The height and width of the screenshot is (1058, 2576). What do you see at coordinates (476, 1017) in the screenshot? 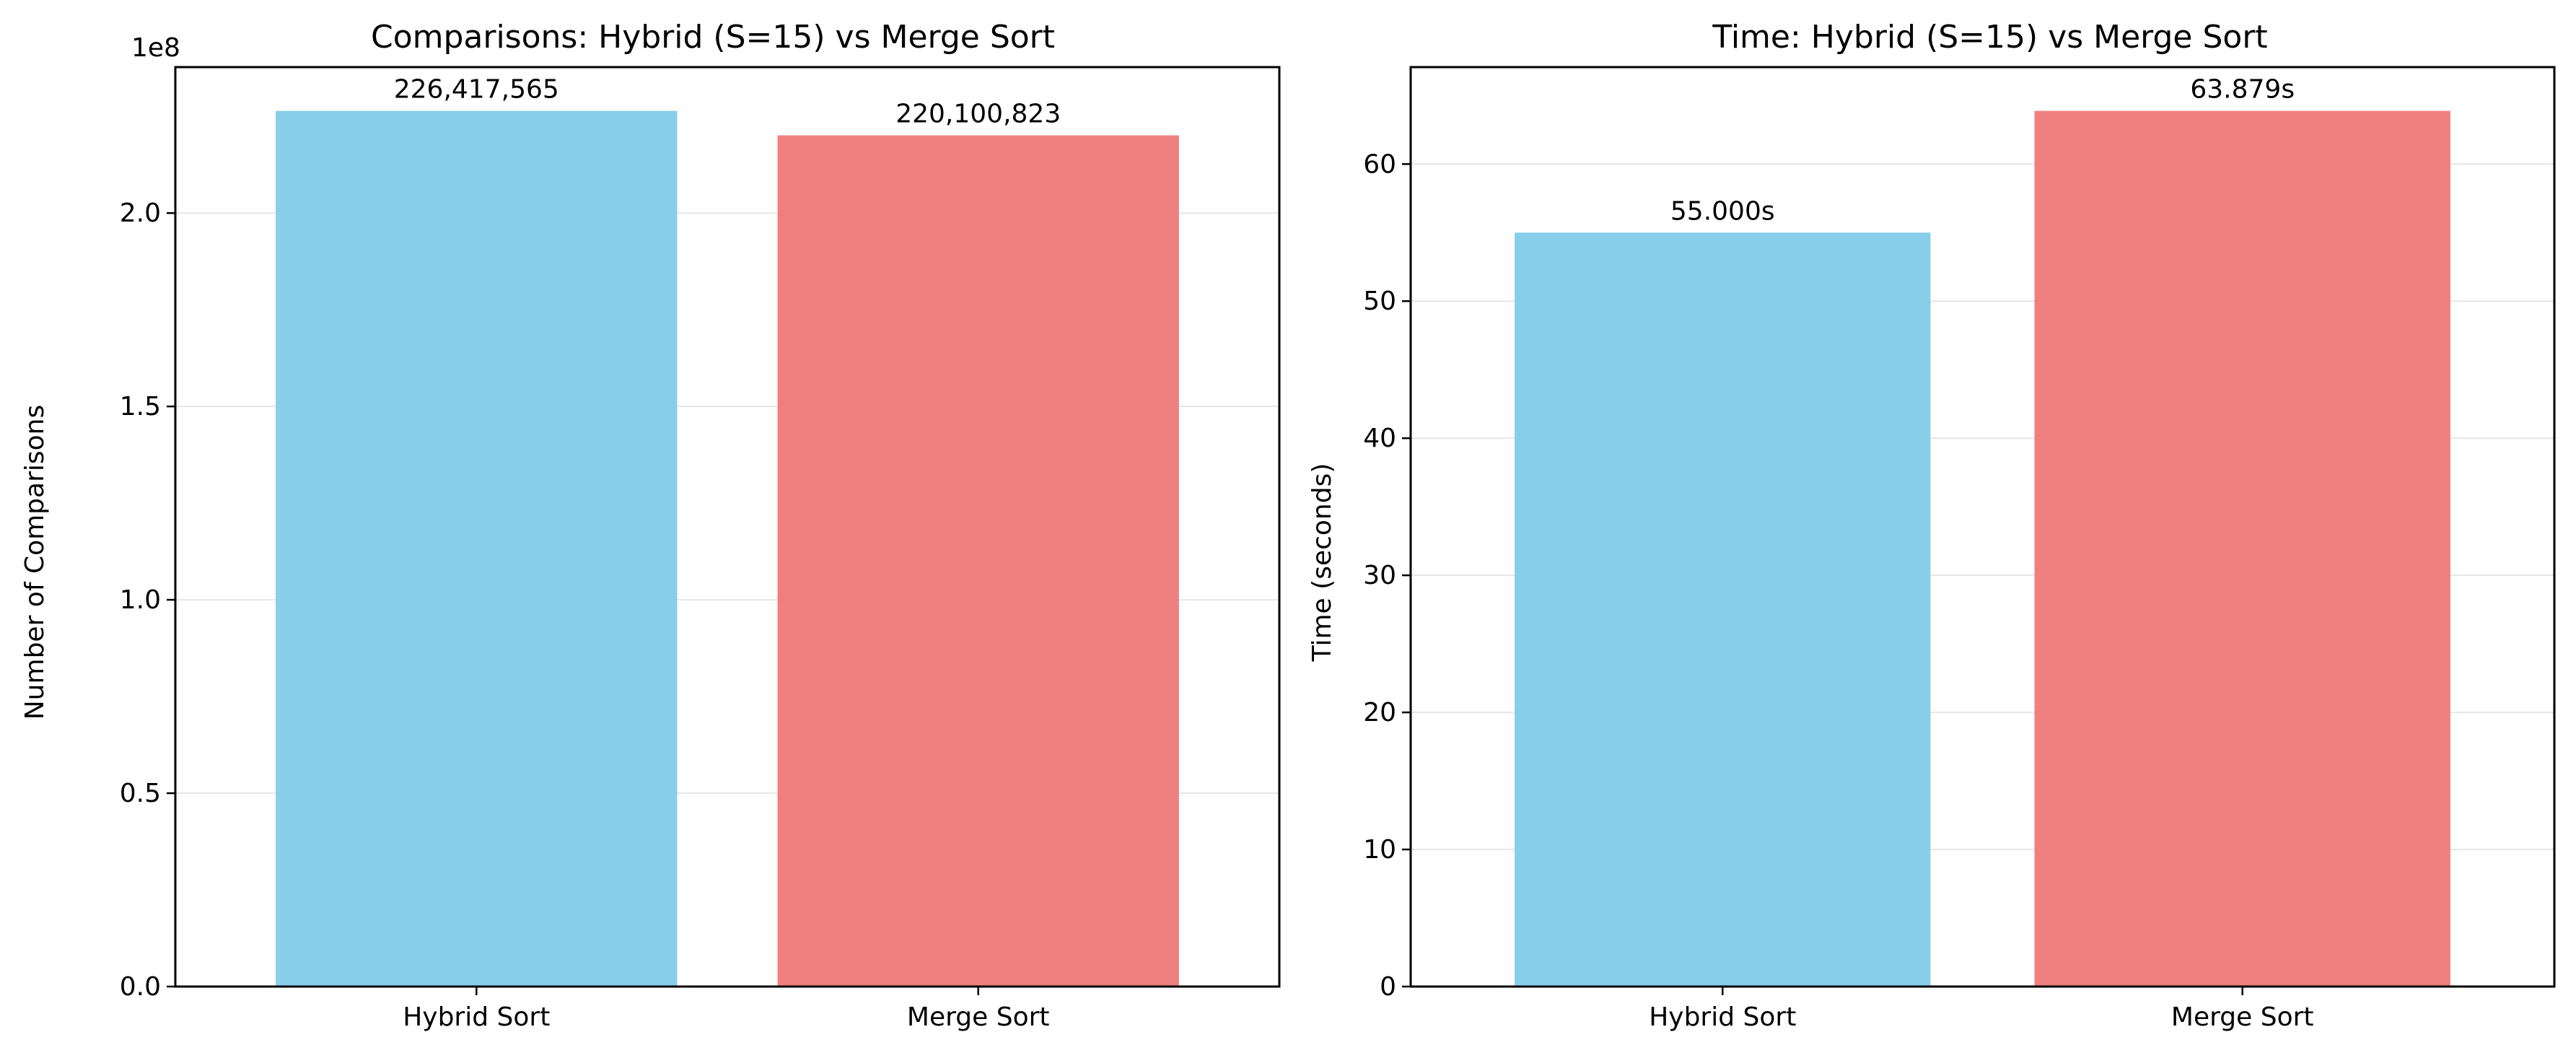
I see `comparisons-x-tick-label: Hybrid Sort` at bounding box center [476, 1017].